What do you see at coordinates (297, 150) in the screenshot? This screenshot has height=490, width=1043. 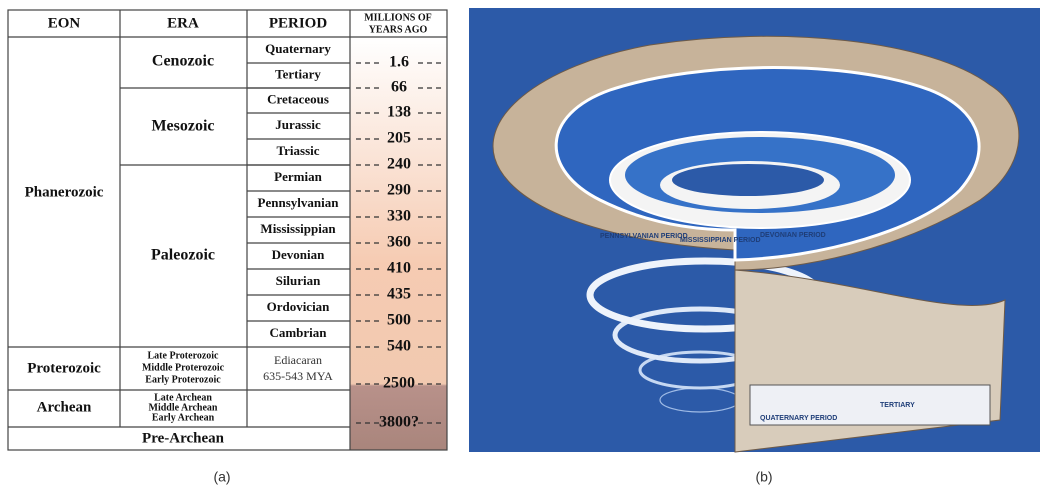 I see `period: Triassic` at bounding box center [297, 150].